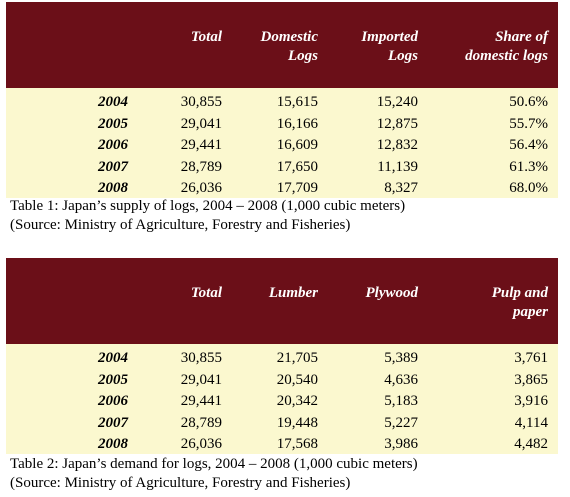 Image resolution: width=570 pixels, height=497 pixels. I want to click on table-row: 2004 30,855 21,705 5,389 3,761, so click(323, 358).